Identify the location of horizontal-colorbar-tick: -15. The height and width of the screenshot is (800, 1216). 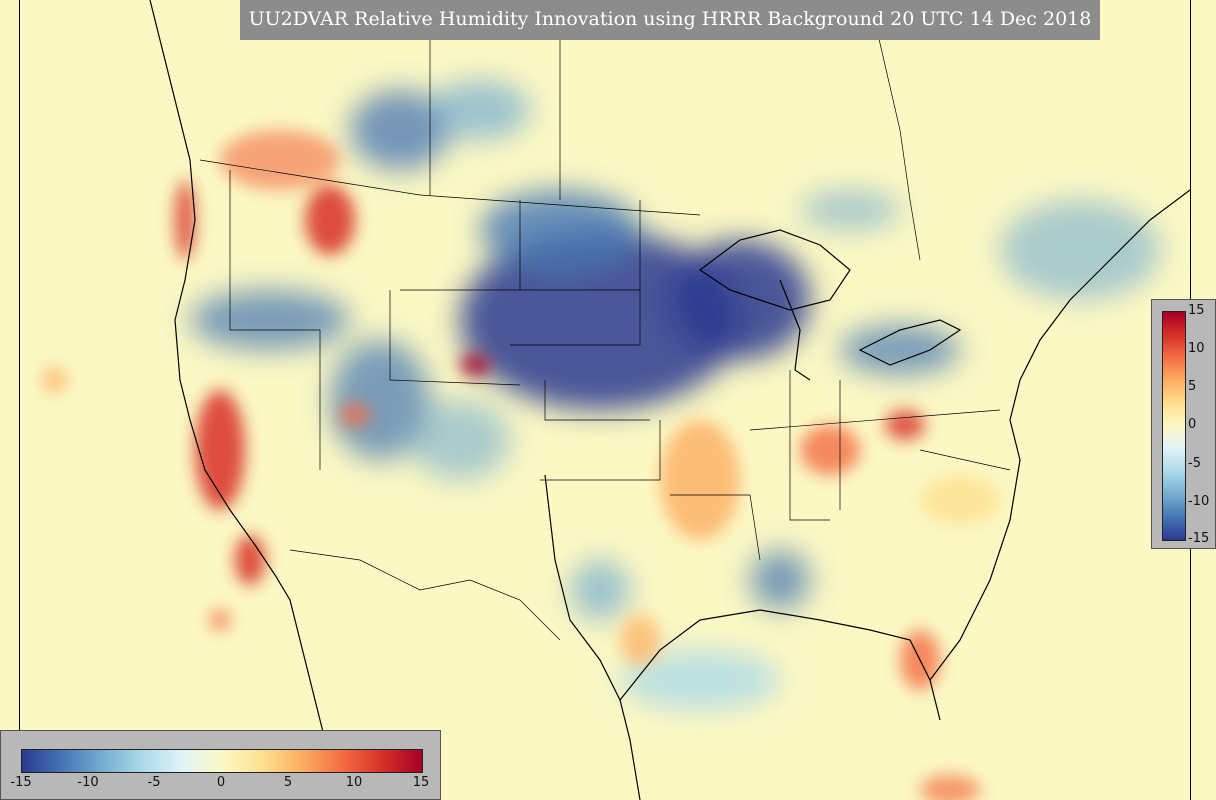
(21, 782).